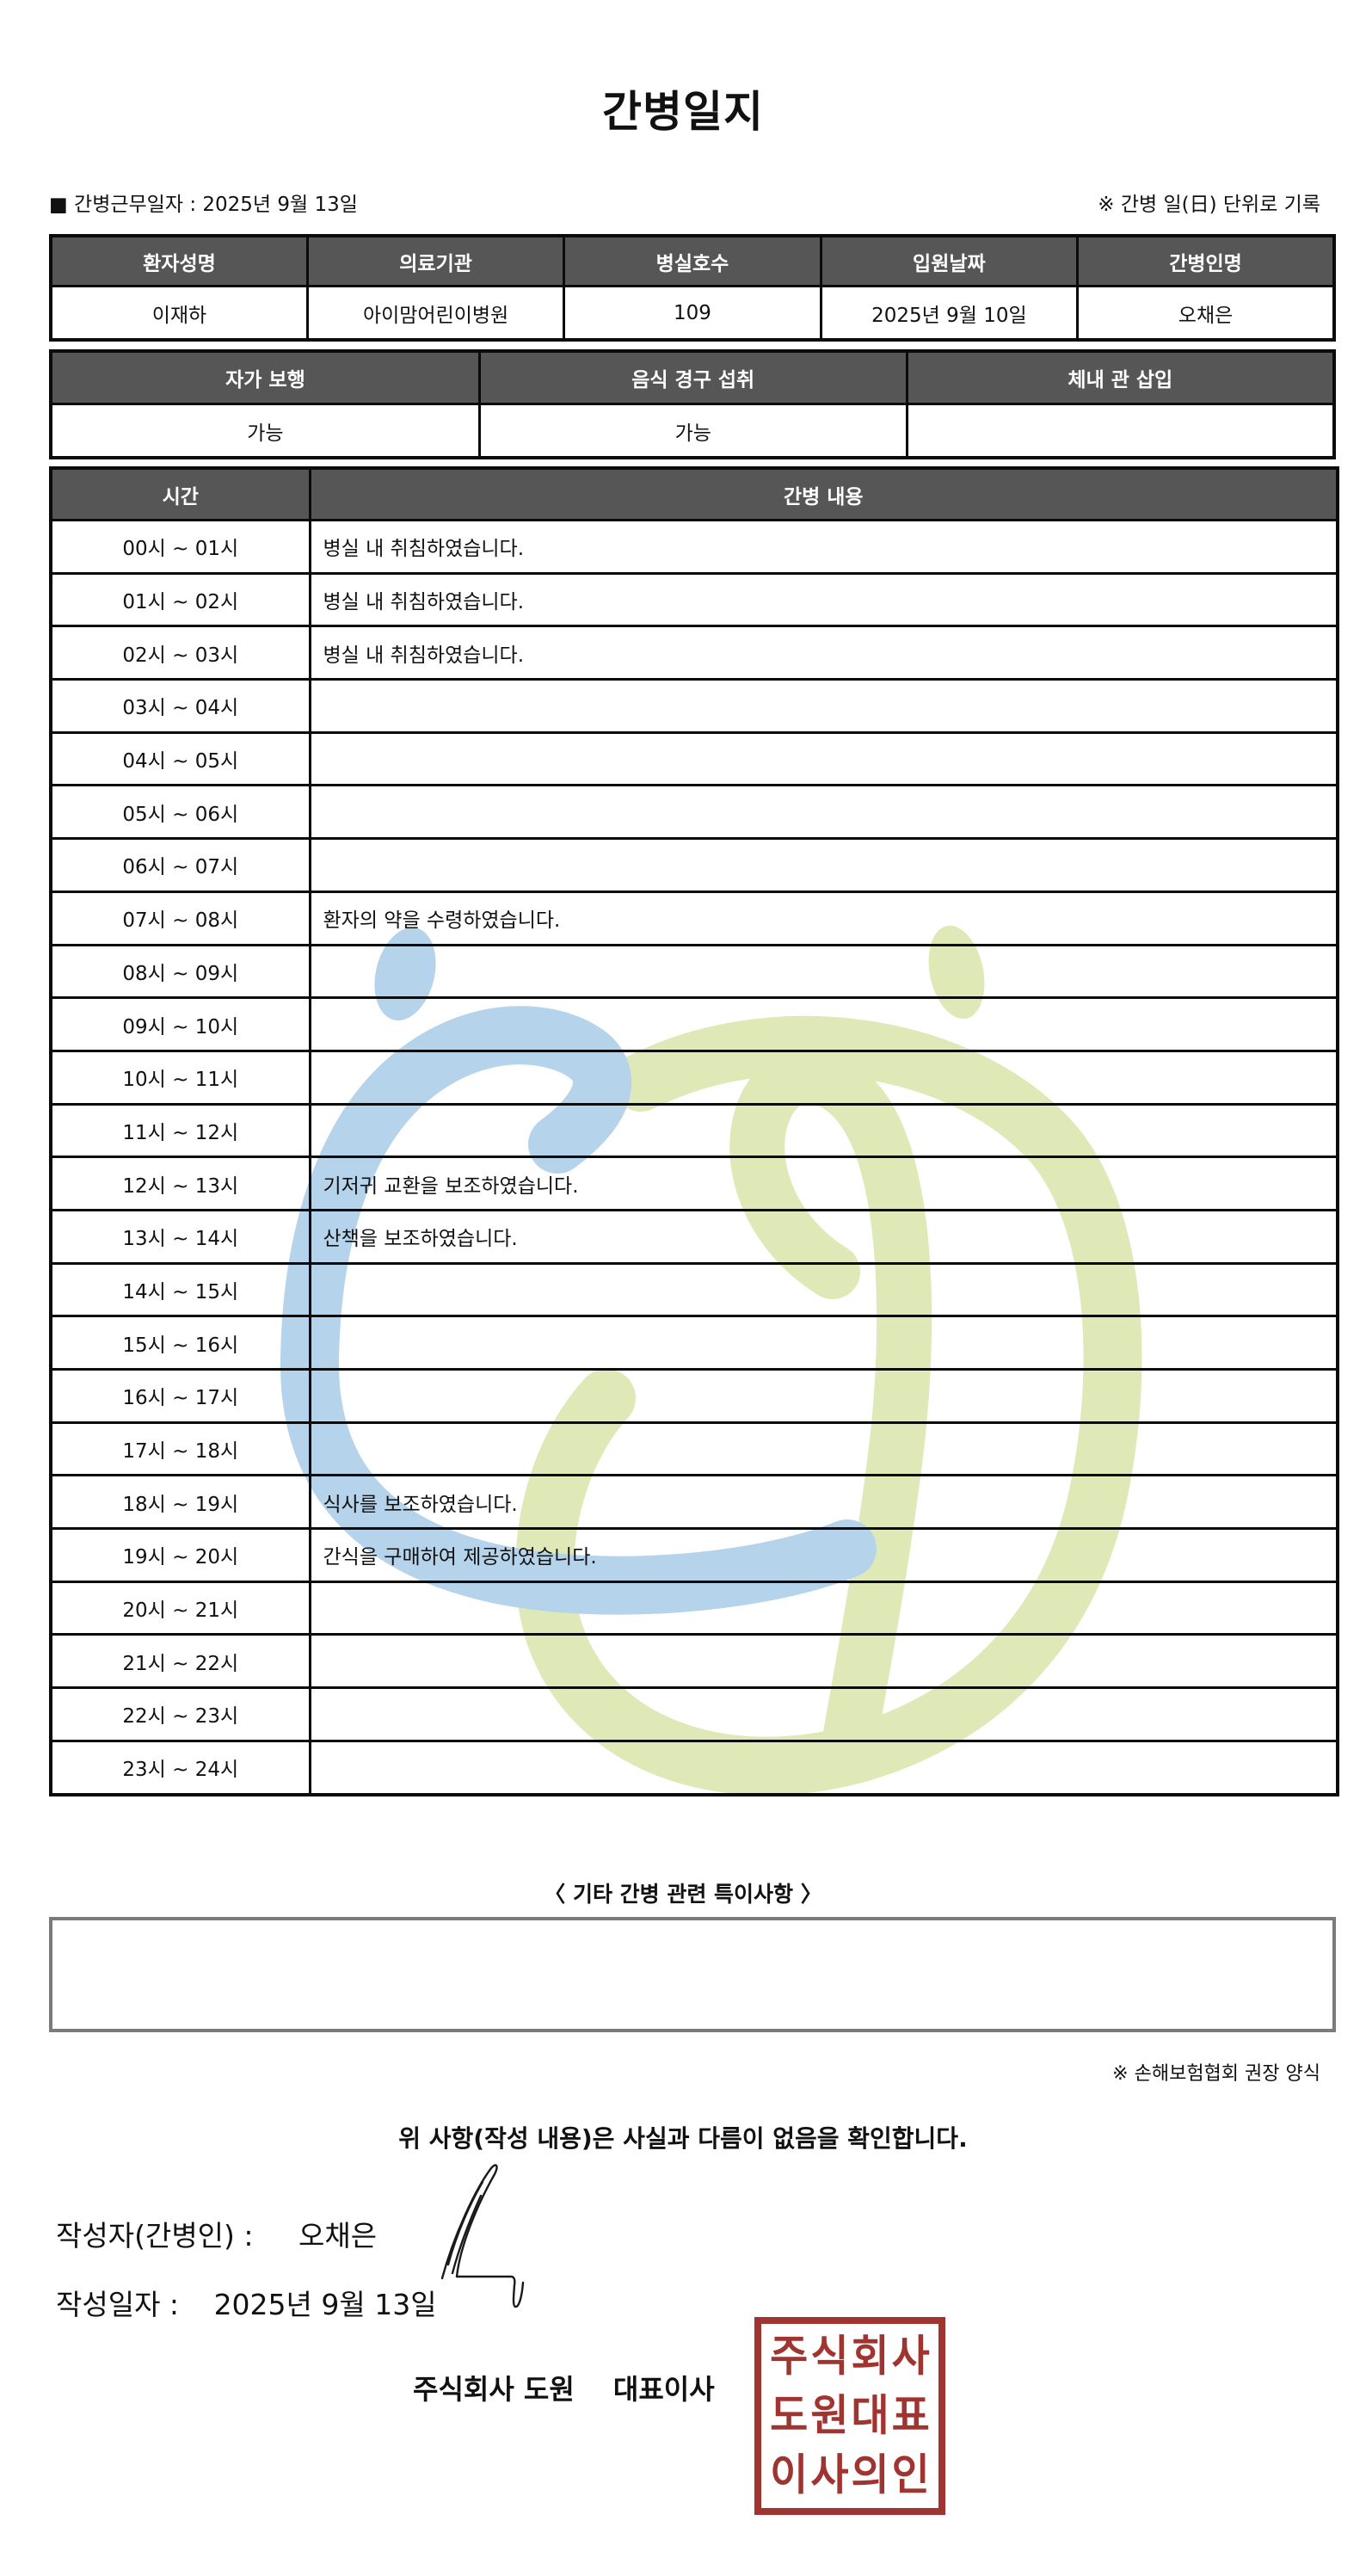  What do you see at coordinates (180, 865) in the screenshot?
I see `time-cell: 06시 ~ 07시` at bounding box center [180, 865].